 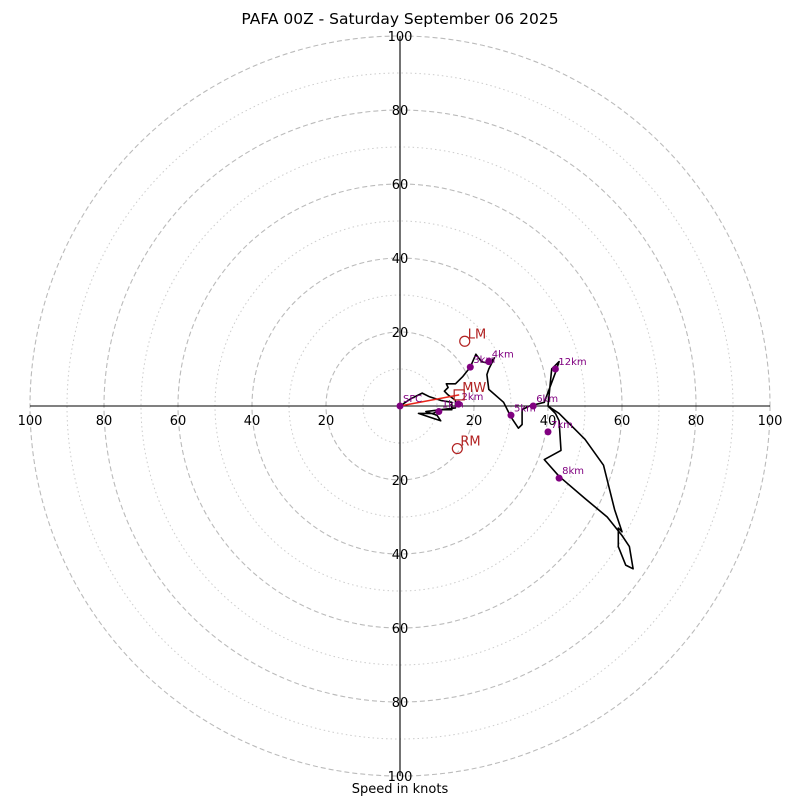 What do you see at coordinates (474, 421) in the screenshot?
I see `tick-label-right: 20` at bounding box center [474, 421].